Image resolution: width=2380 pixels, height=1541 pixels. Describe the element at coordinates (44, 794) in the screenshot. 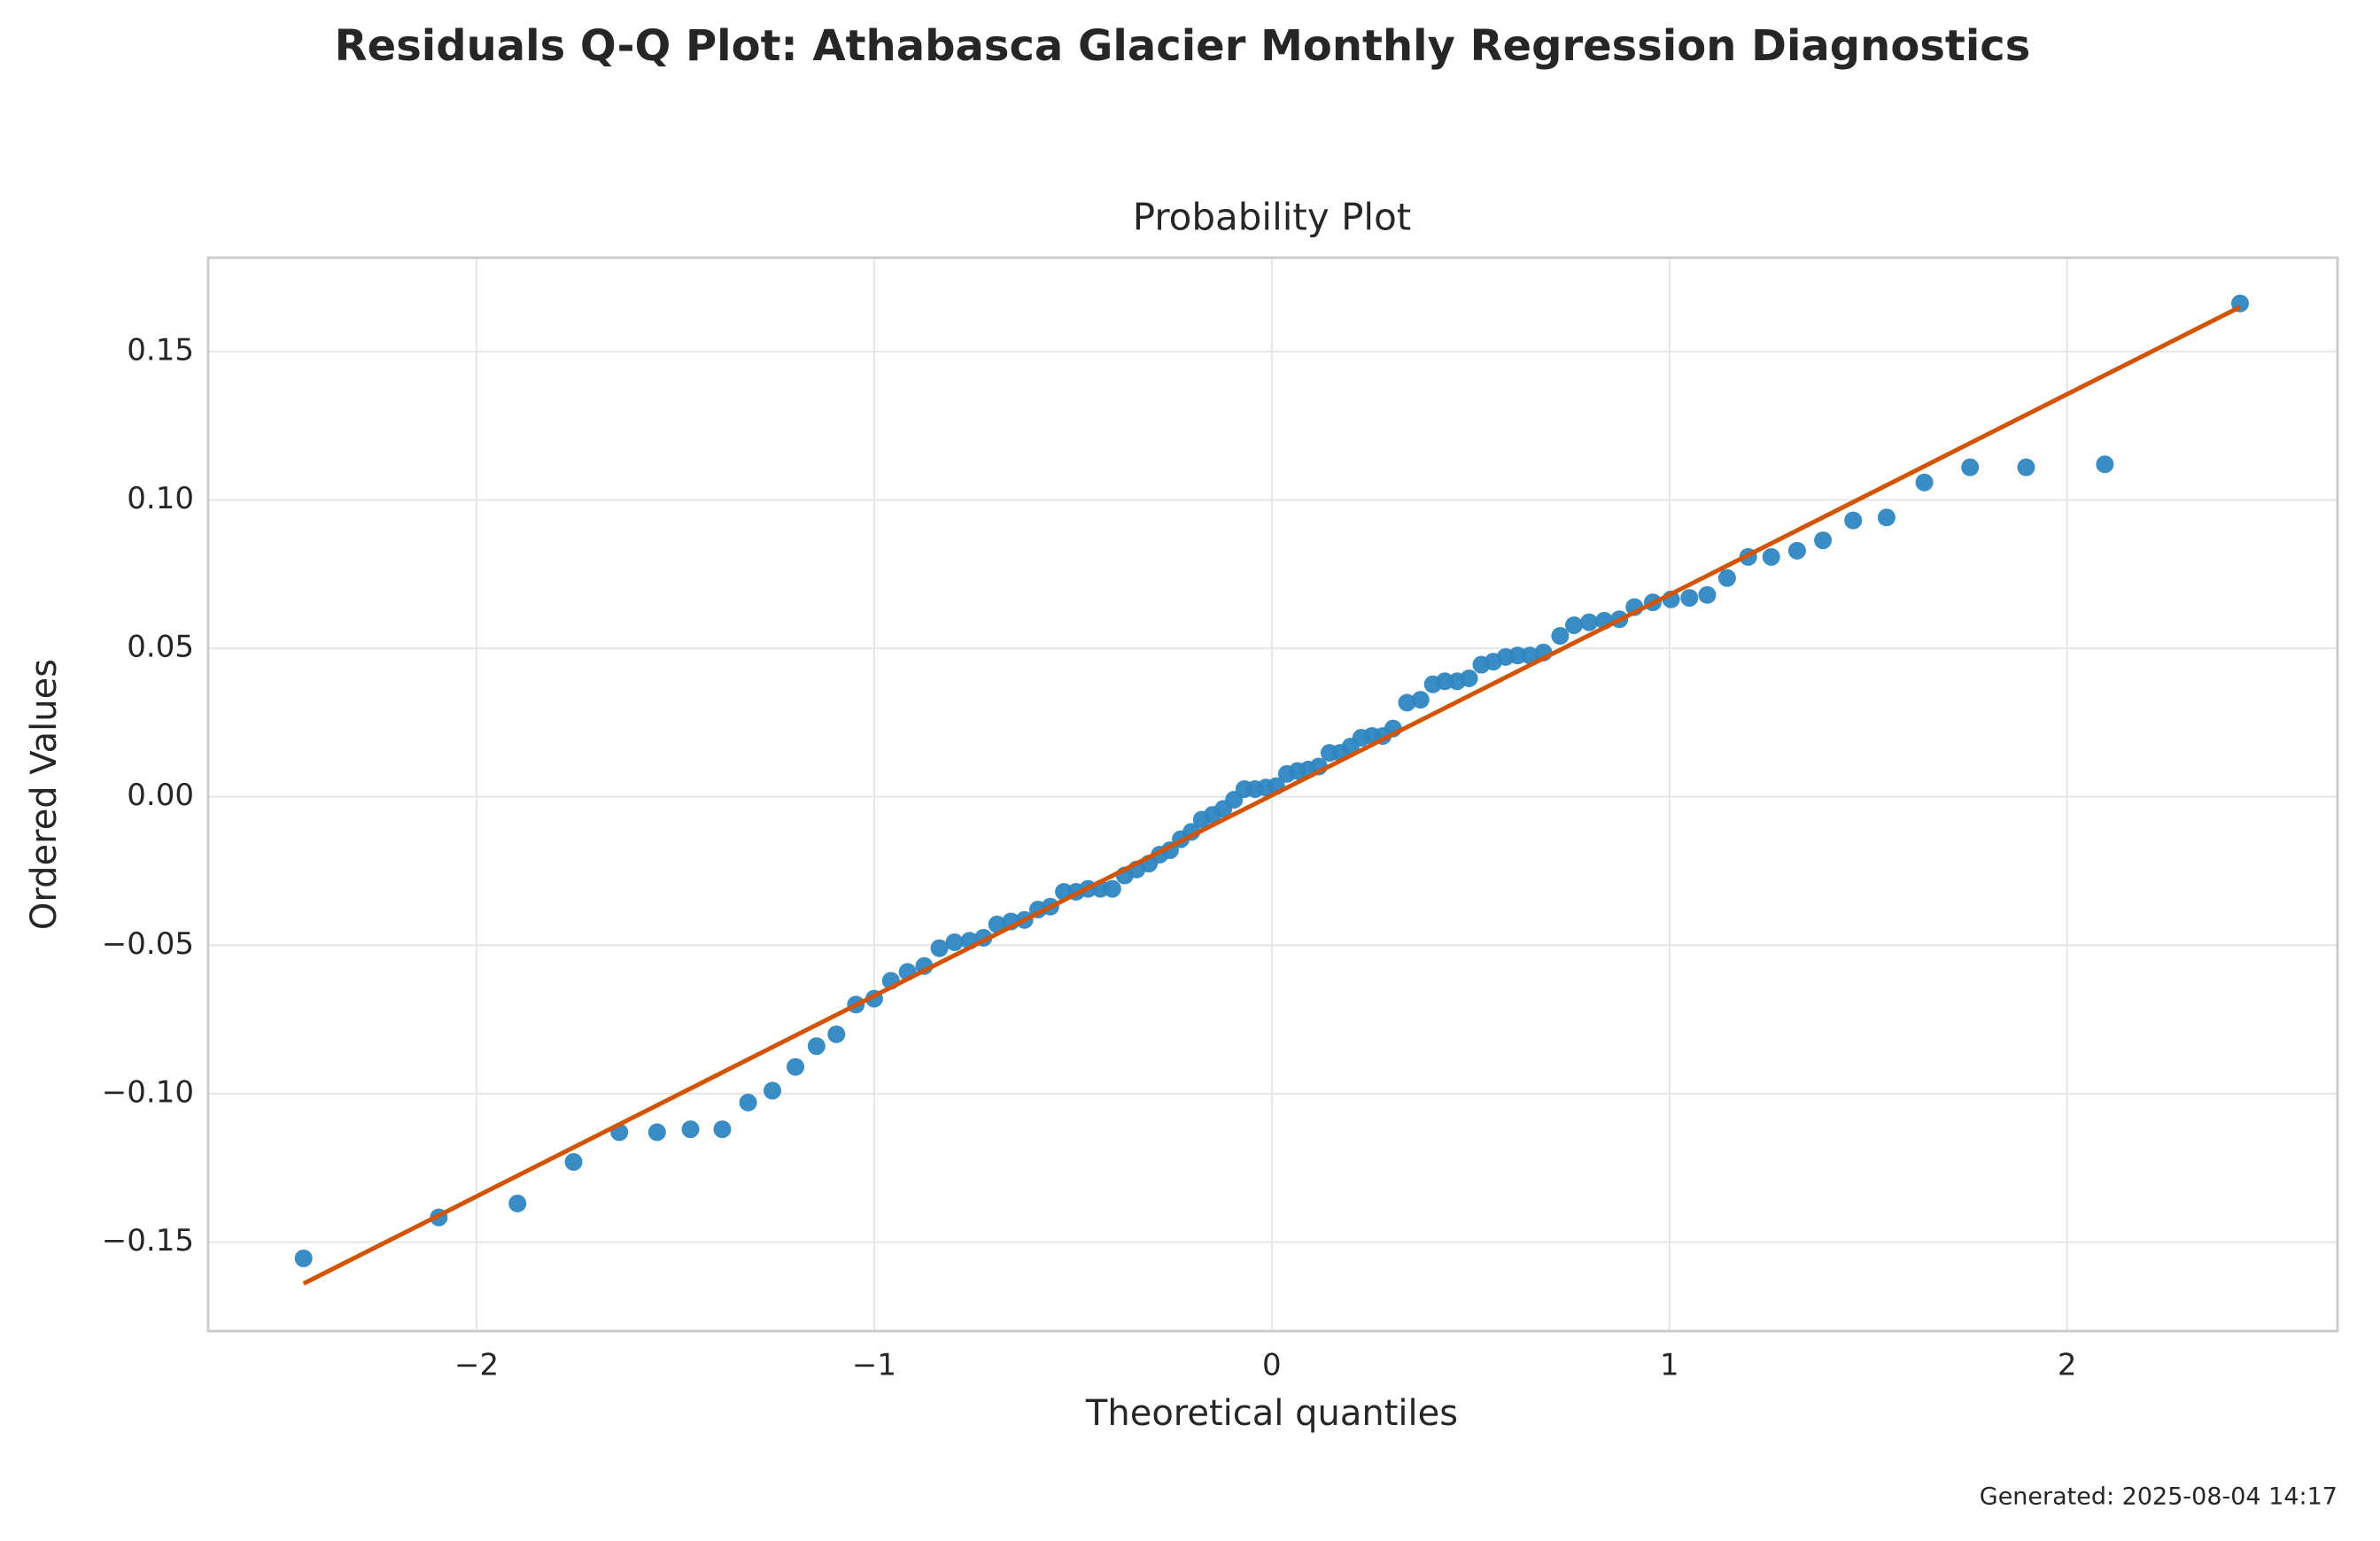

I see `y-axis-label: Ordered Values` at that location.